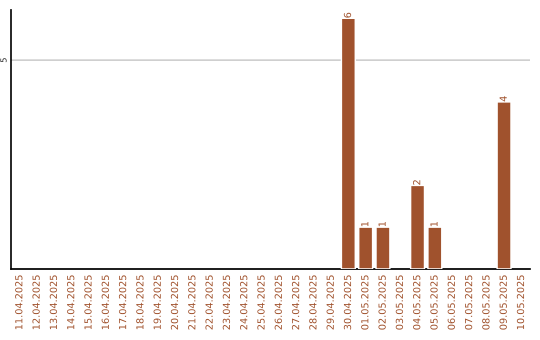  What do you see at coordinates (261, 302) in the screenshot?
I see `x-tick-label: 25.04.2025` at bounding box center [261, 302].